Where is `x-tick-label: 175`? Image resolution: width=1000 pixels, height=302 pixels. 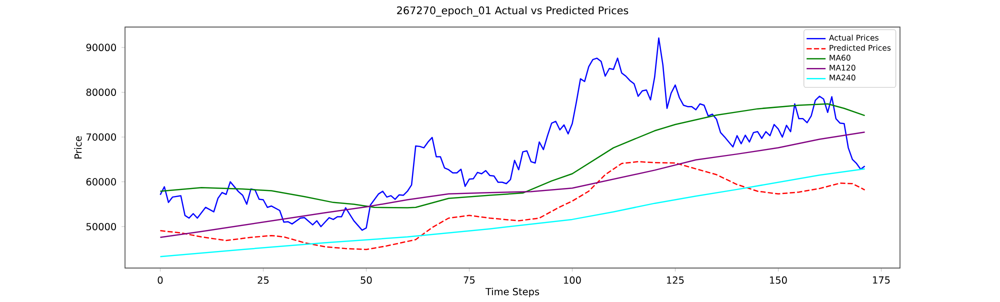 x-tick-label: 175 is located at coordinates (881, 280).